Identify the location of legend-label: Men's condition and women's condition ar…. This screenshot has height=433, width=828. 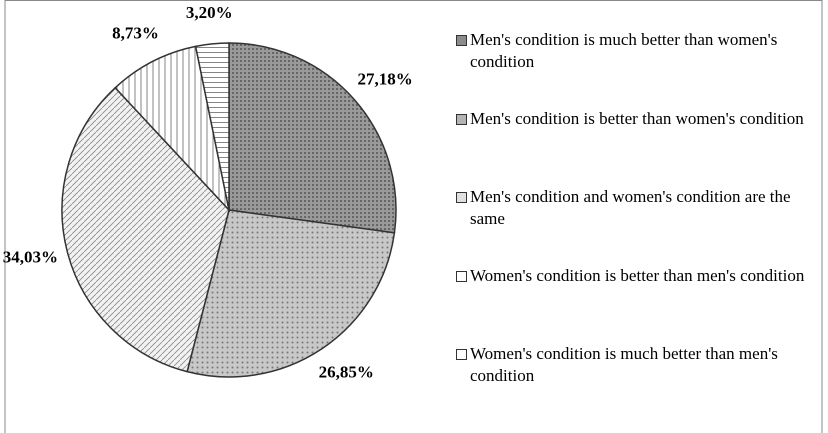
(630, 207).